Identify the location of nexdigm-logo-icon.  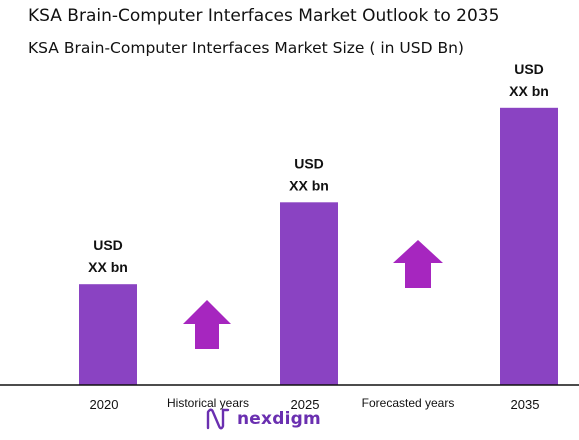
(218, 419).